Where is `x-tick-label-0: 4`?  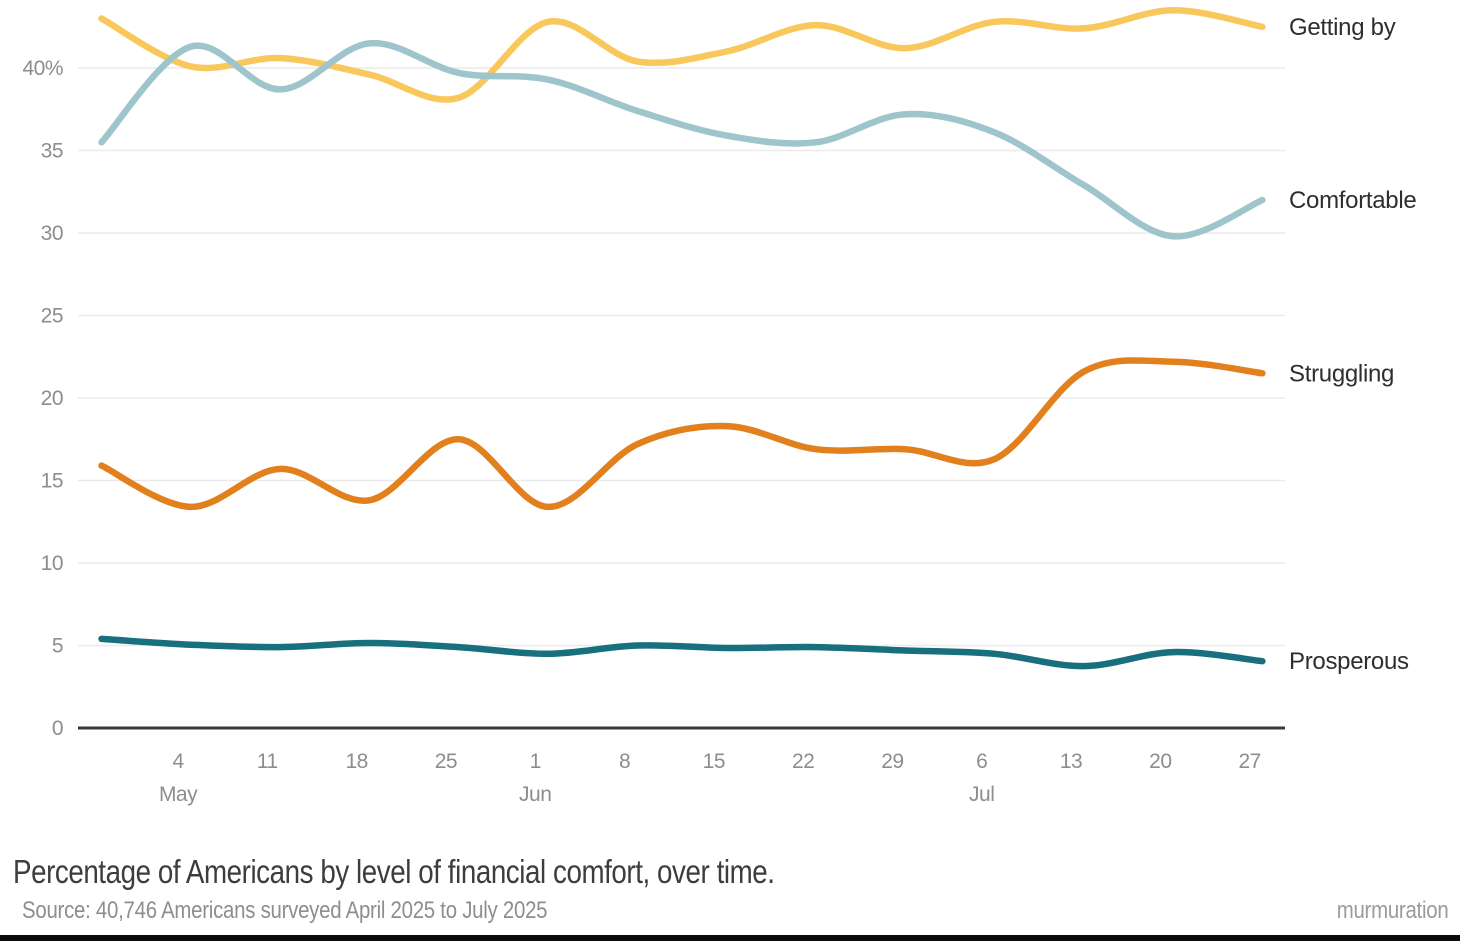
x-tick-label-0: 4 is located at coordinates (178, 761).